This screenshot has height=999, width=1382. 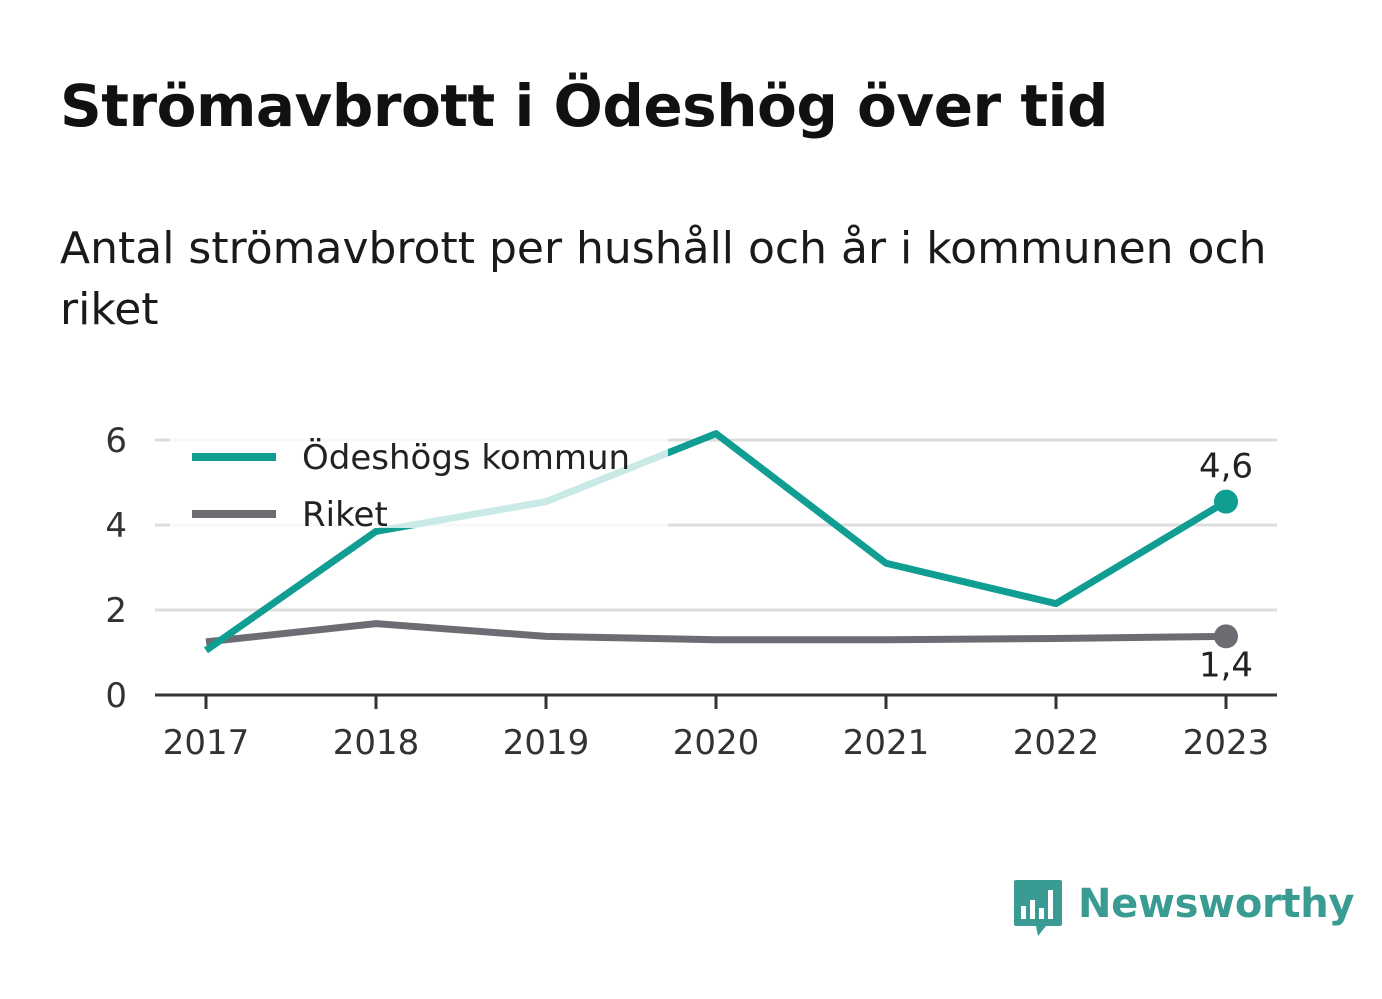 I want to click on brand-logo: Newsworthy, so click(x=1183, y=909).